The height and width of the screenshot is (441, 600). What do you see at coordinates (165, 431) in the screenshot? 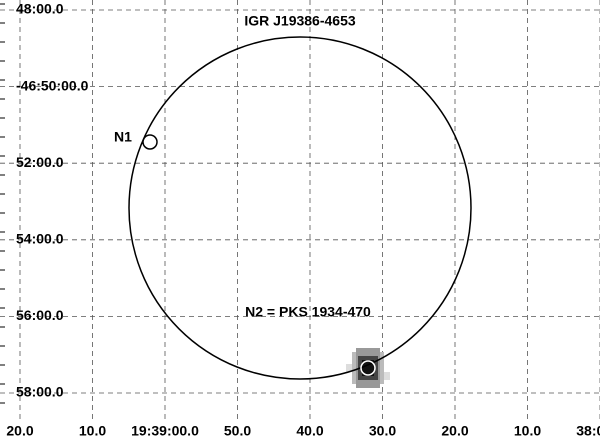
I see `ra-label: 19:39:00.0` at bounding box center [165, 431].